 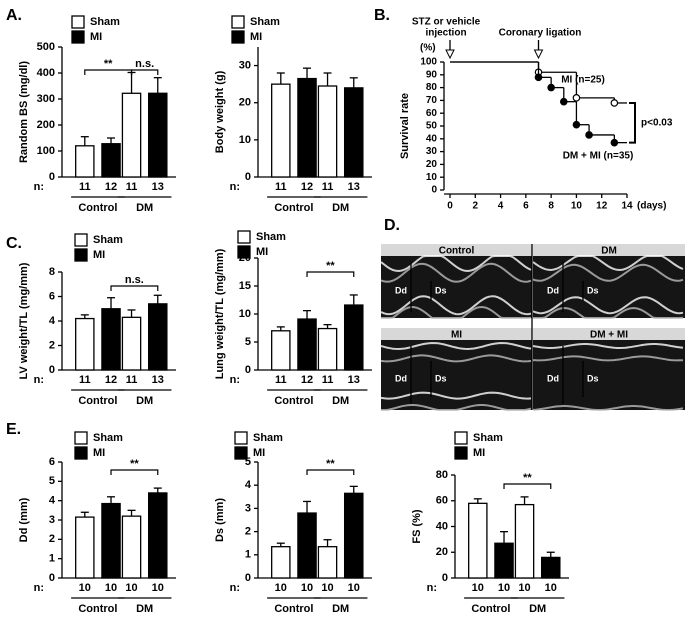 I want to click on panel-label: C., so click(x=14, y=243).